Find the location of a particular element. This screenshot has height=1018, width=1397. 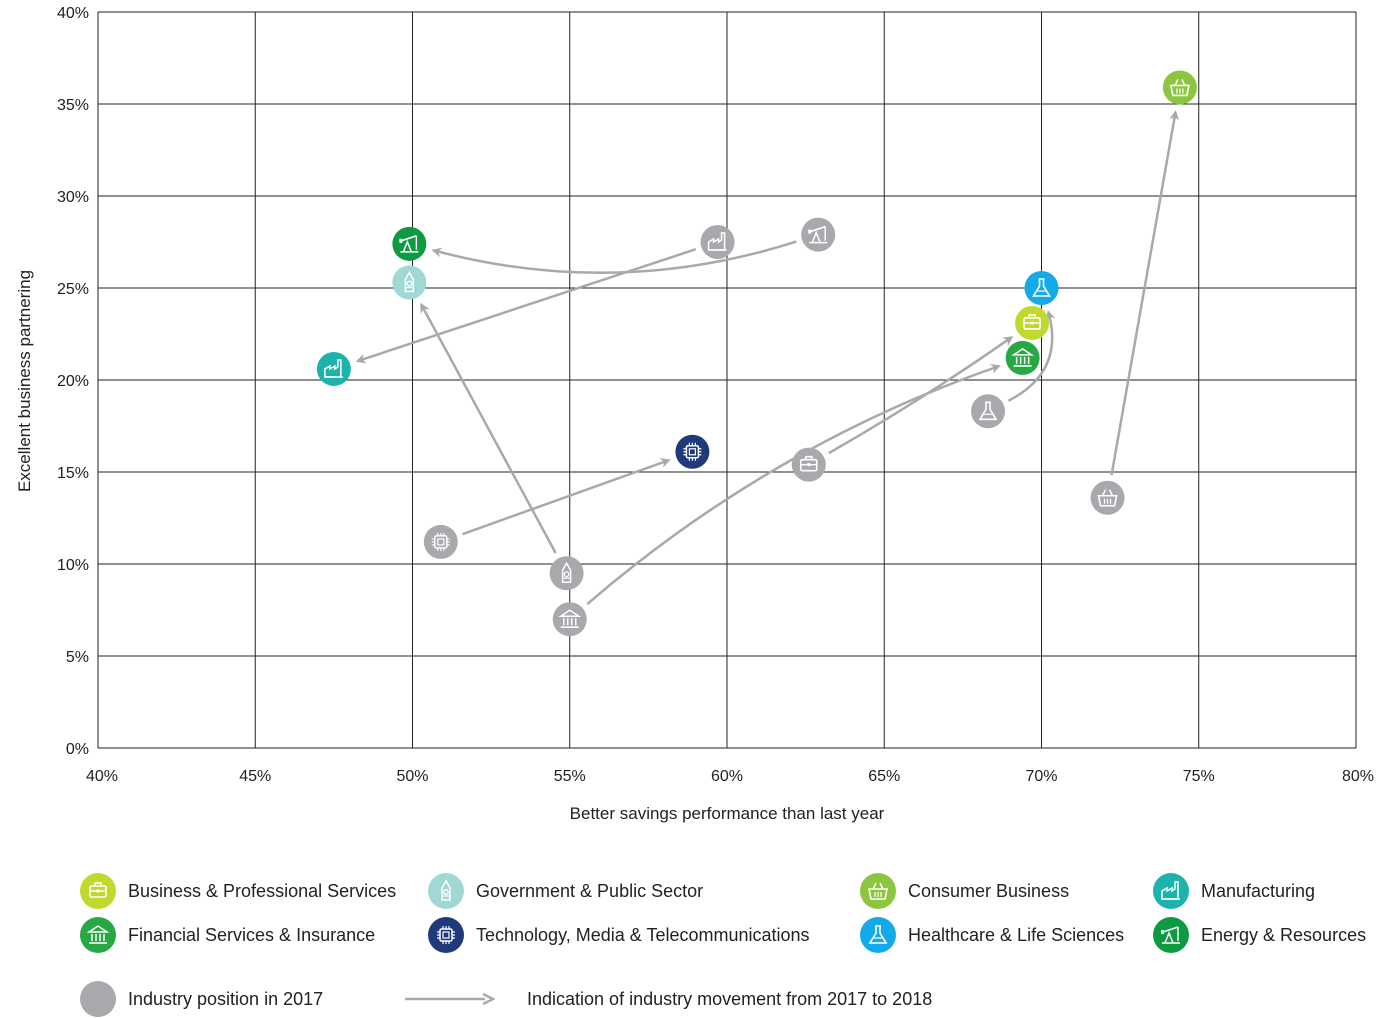

y-tick-label: 15% is located at coordinates (73, 473).